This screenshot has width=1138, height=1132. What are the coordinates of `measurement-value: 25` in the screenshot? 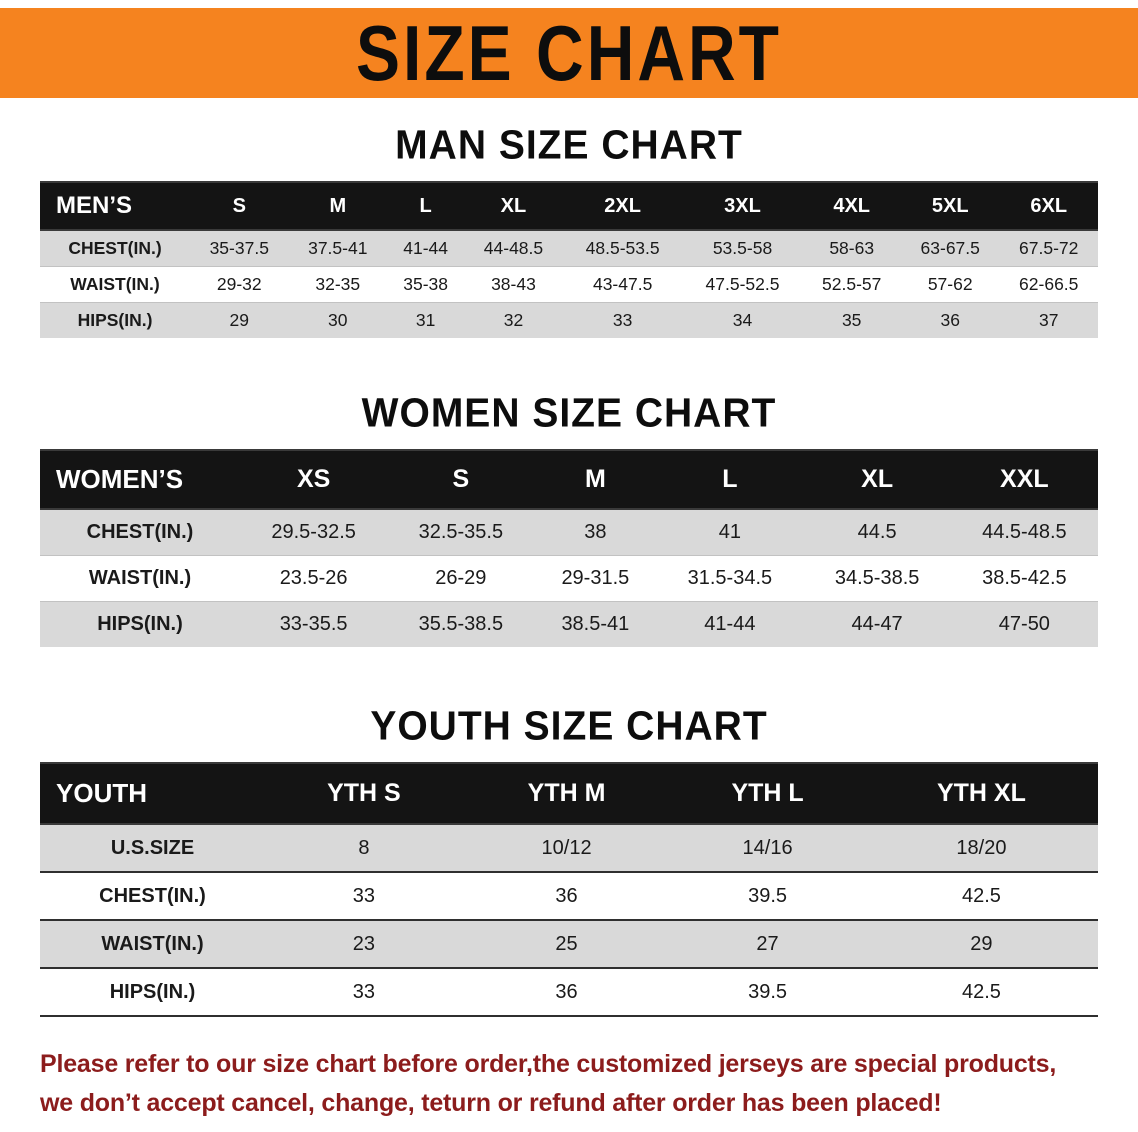 It's located at (566, 943).